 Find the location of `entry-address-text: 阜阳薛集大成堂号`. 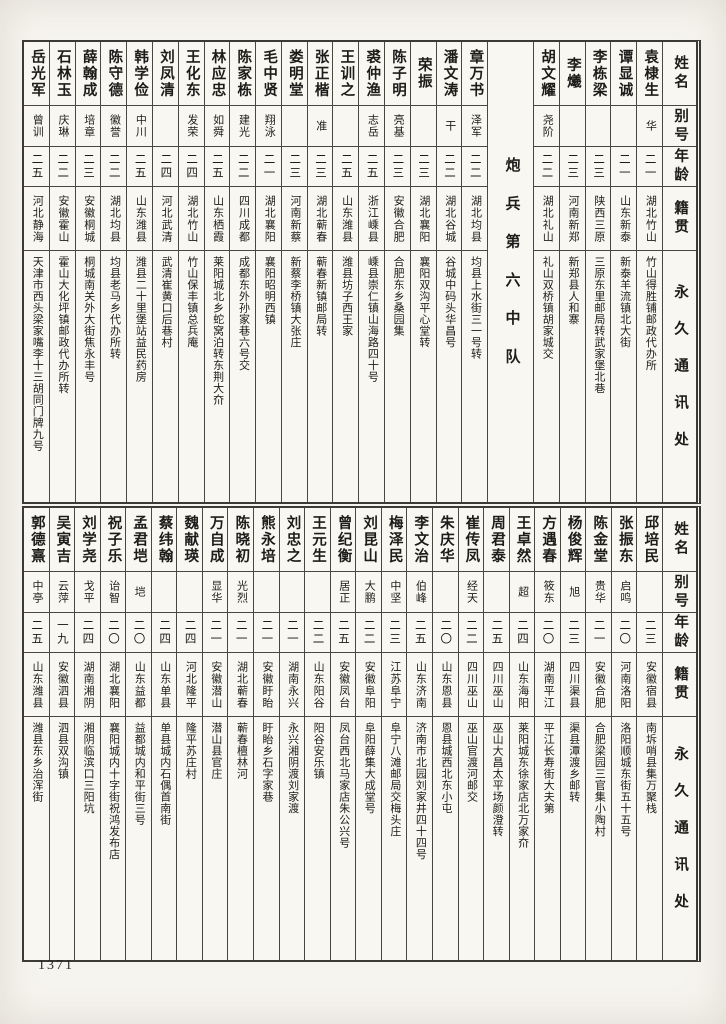

entry-address-text: 阜阳薛集大成堂号 is located at coordinates (369, 768).